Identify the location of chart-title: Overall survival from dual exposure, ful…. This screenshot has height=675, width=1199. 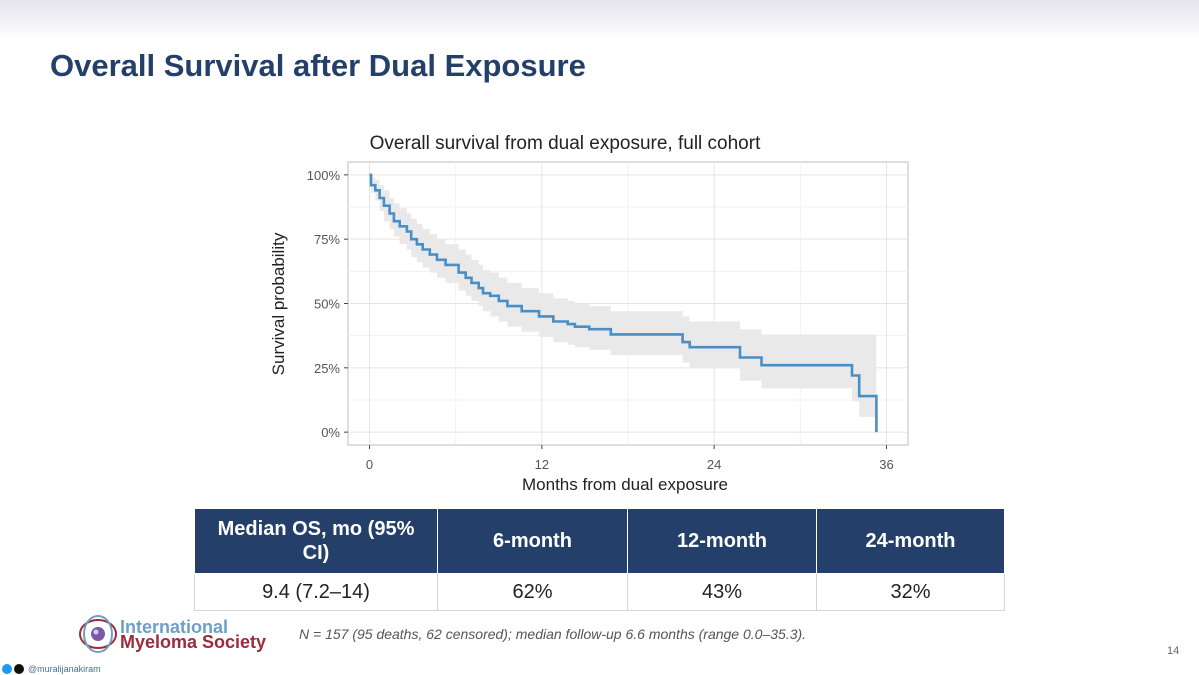
(565, 143).